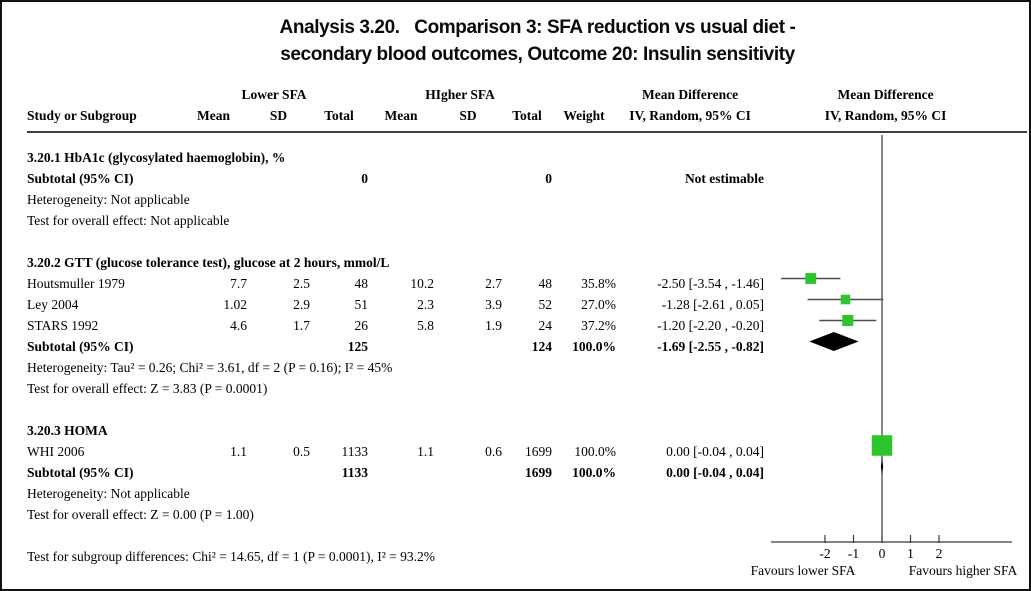 The height and width of the screenshot is (591, 1031). Describe the element at coordinates (401, 115) in the screenshot. I see `col-header-mean-higher: Mean` at that location.